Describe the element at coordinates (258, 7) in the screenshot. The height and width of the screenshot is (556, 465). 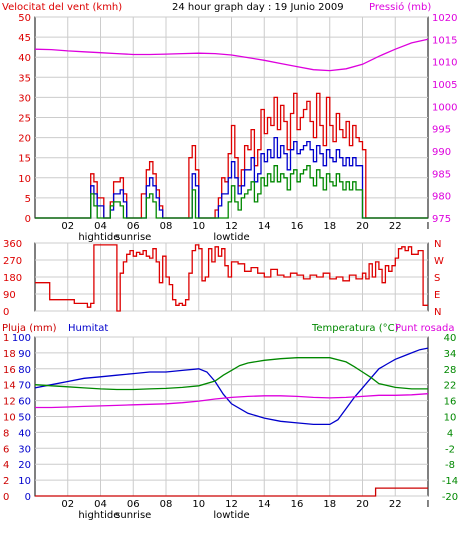
I see `graph-title: 24 hour graph day : 19 Junio 2009` at that location.